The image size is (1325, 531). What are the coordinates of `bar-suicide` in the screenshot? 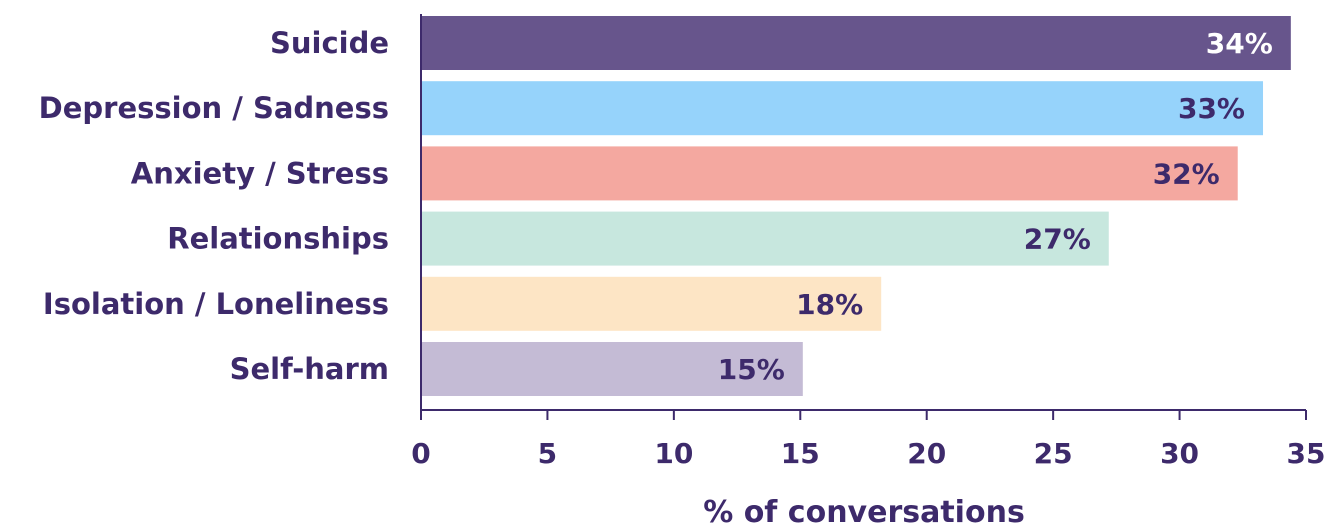 It's located at (856, 43).